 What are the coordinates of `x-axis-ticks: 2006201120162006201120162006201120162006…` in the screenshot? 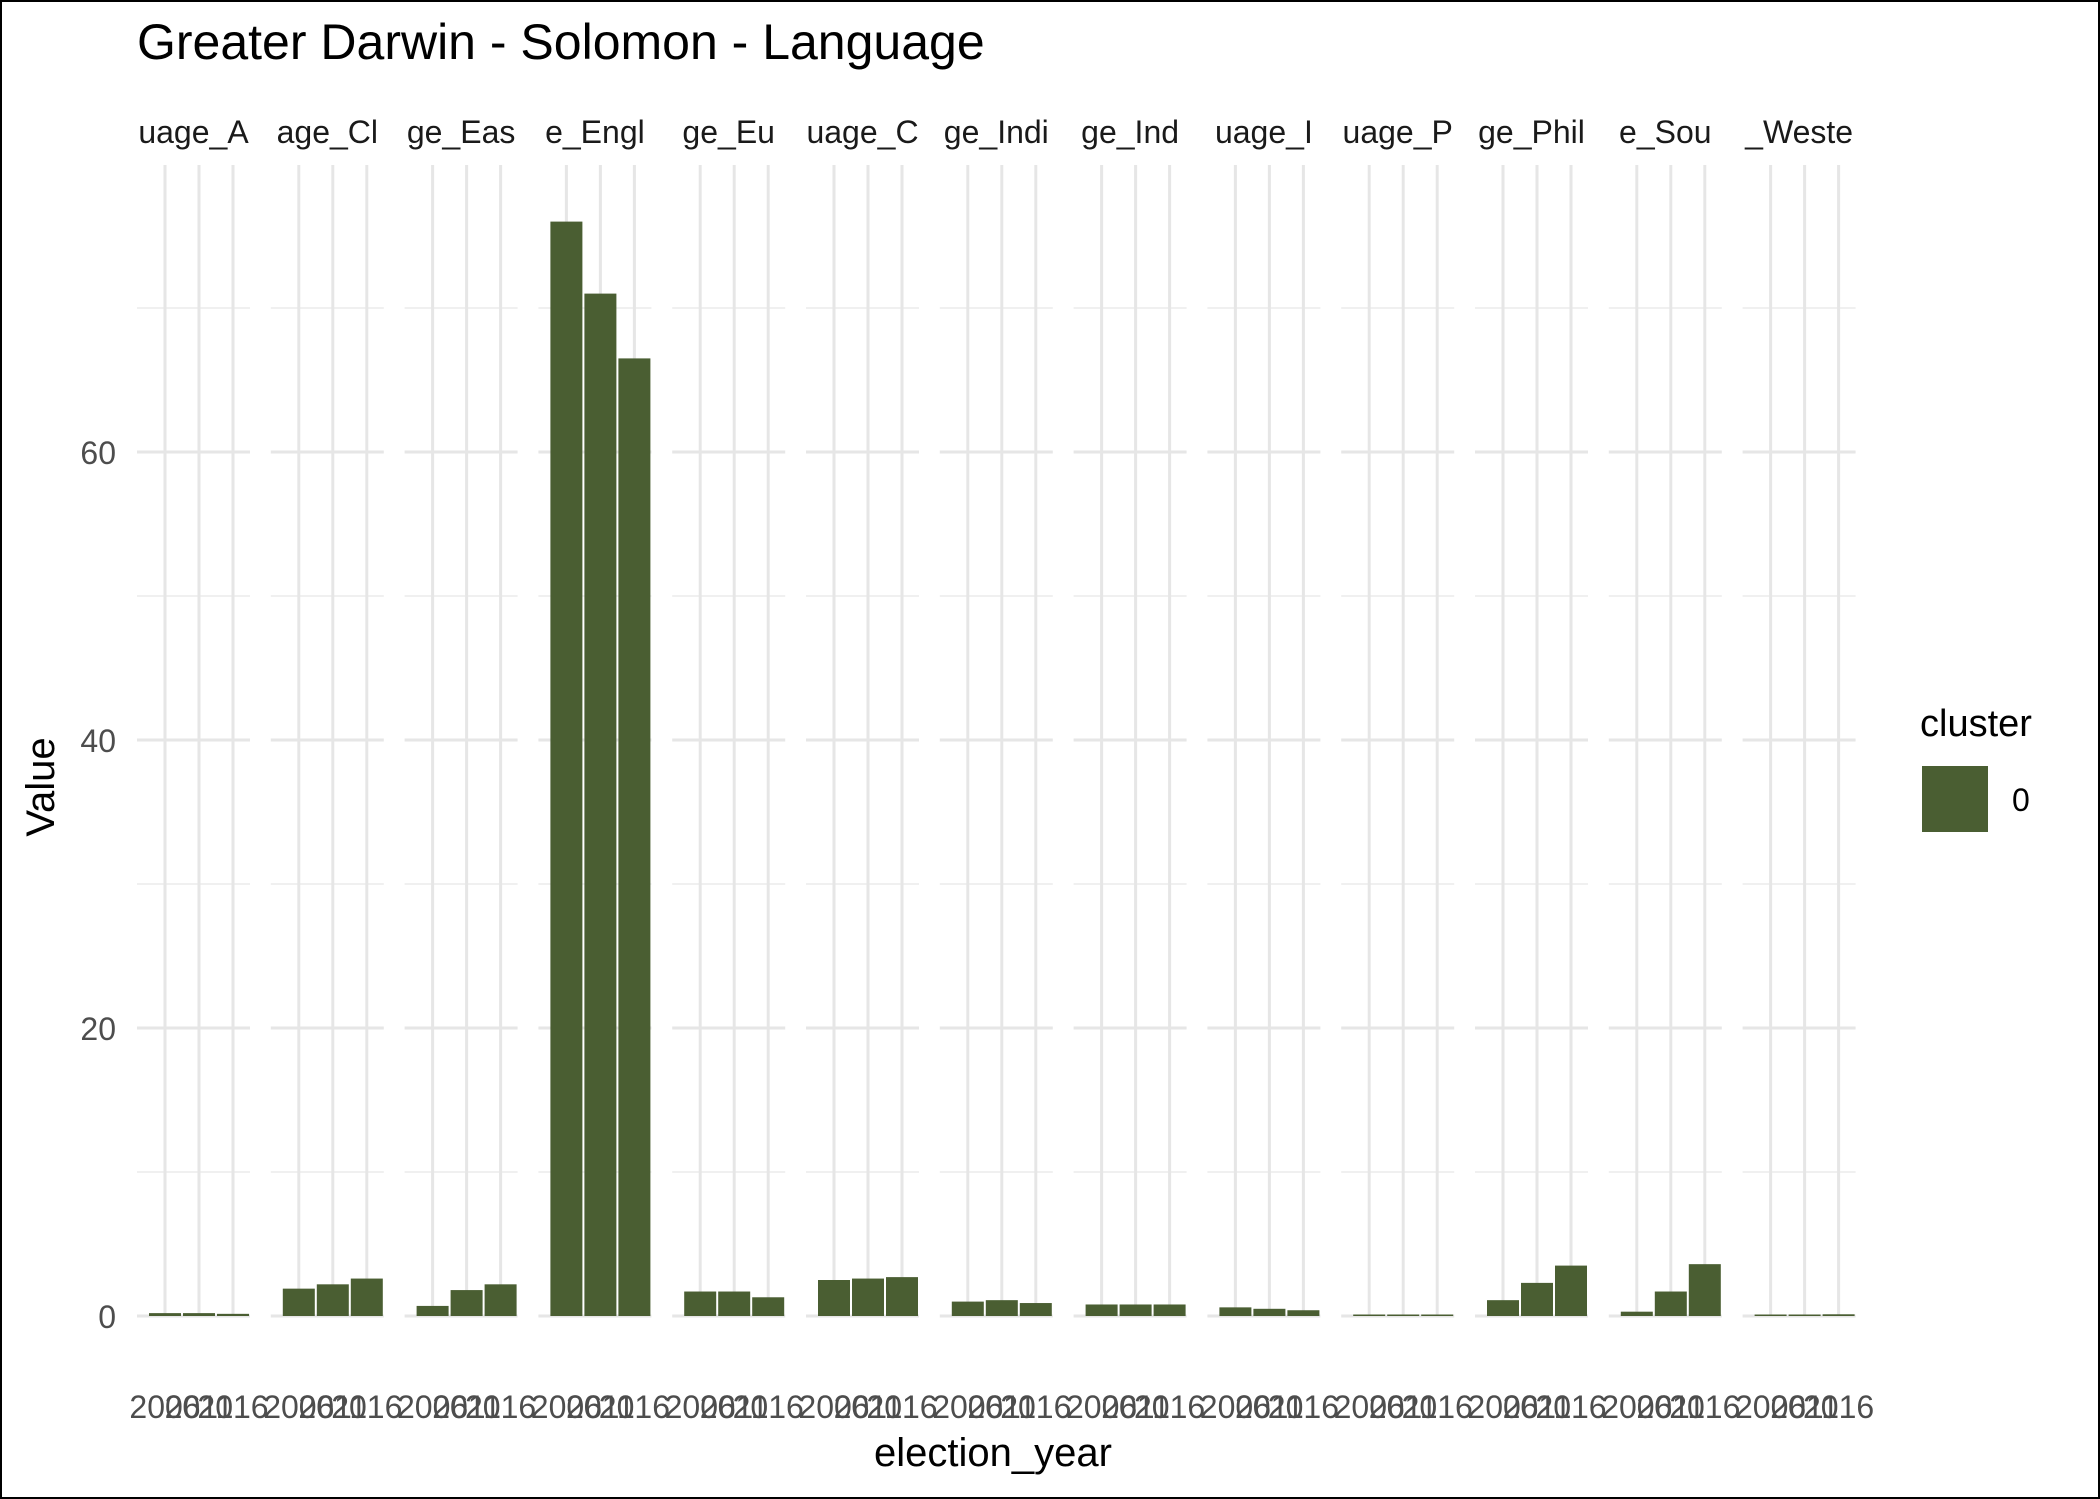 It's located at (1001, 1407).